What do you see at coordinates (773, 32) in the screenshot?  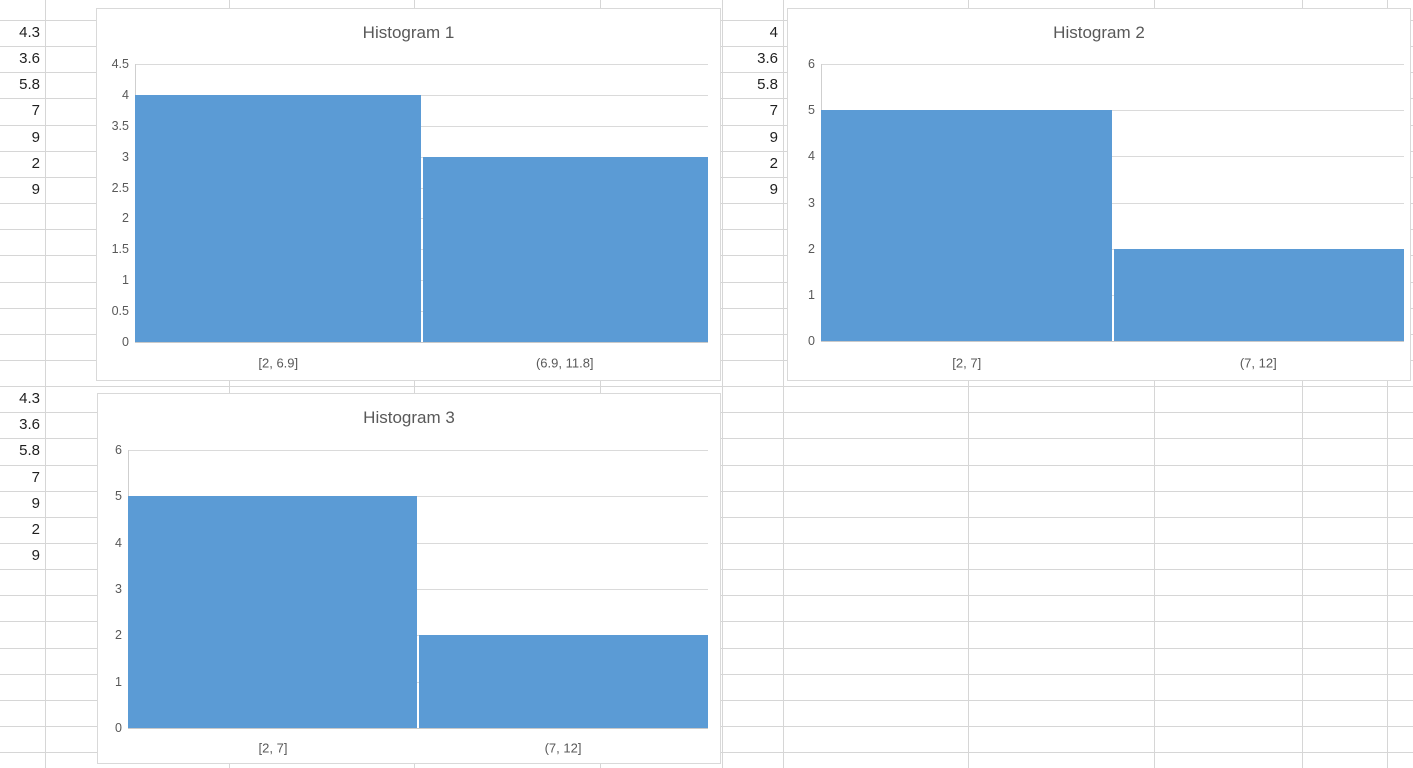 I see `cell: 4` at bounding box center [773, 32].